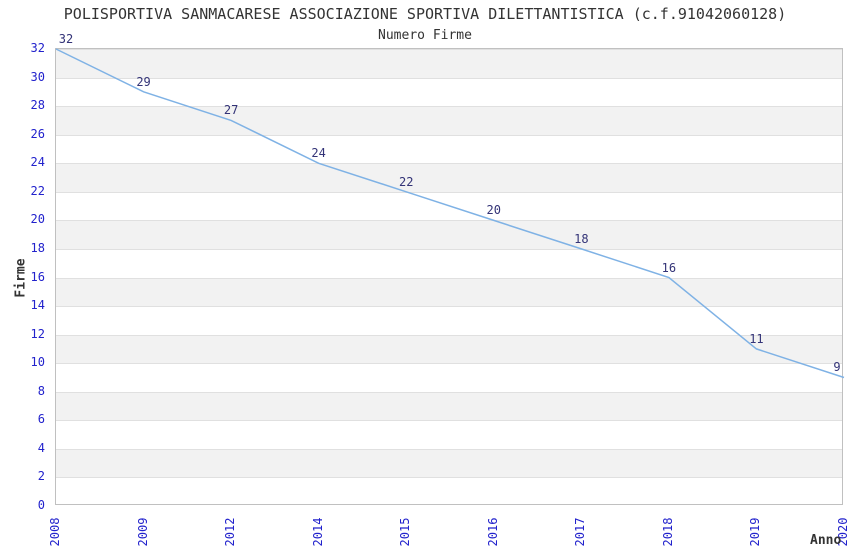 The height and width of the screenshot is (550, 850). What do you see at coordinates (580, 532) in the screenshot?
I see `x-tick-label: 2017` at bounding box center [580, 532].